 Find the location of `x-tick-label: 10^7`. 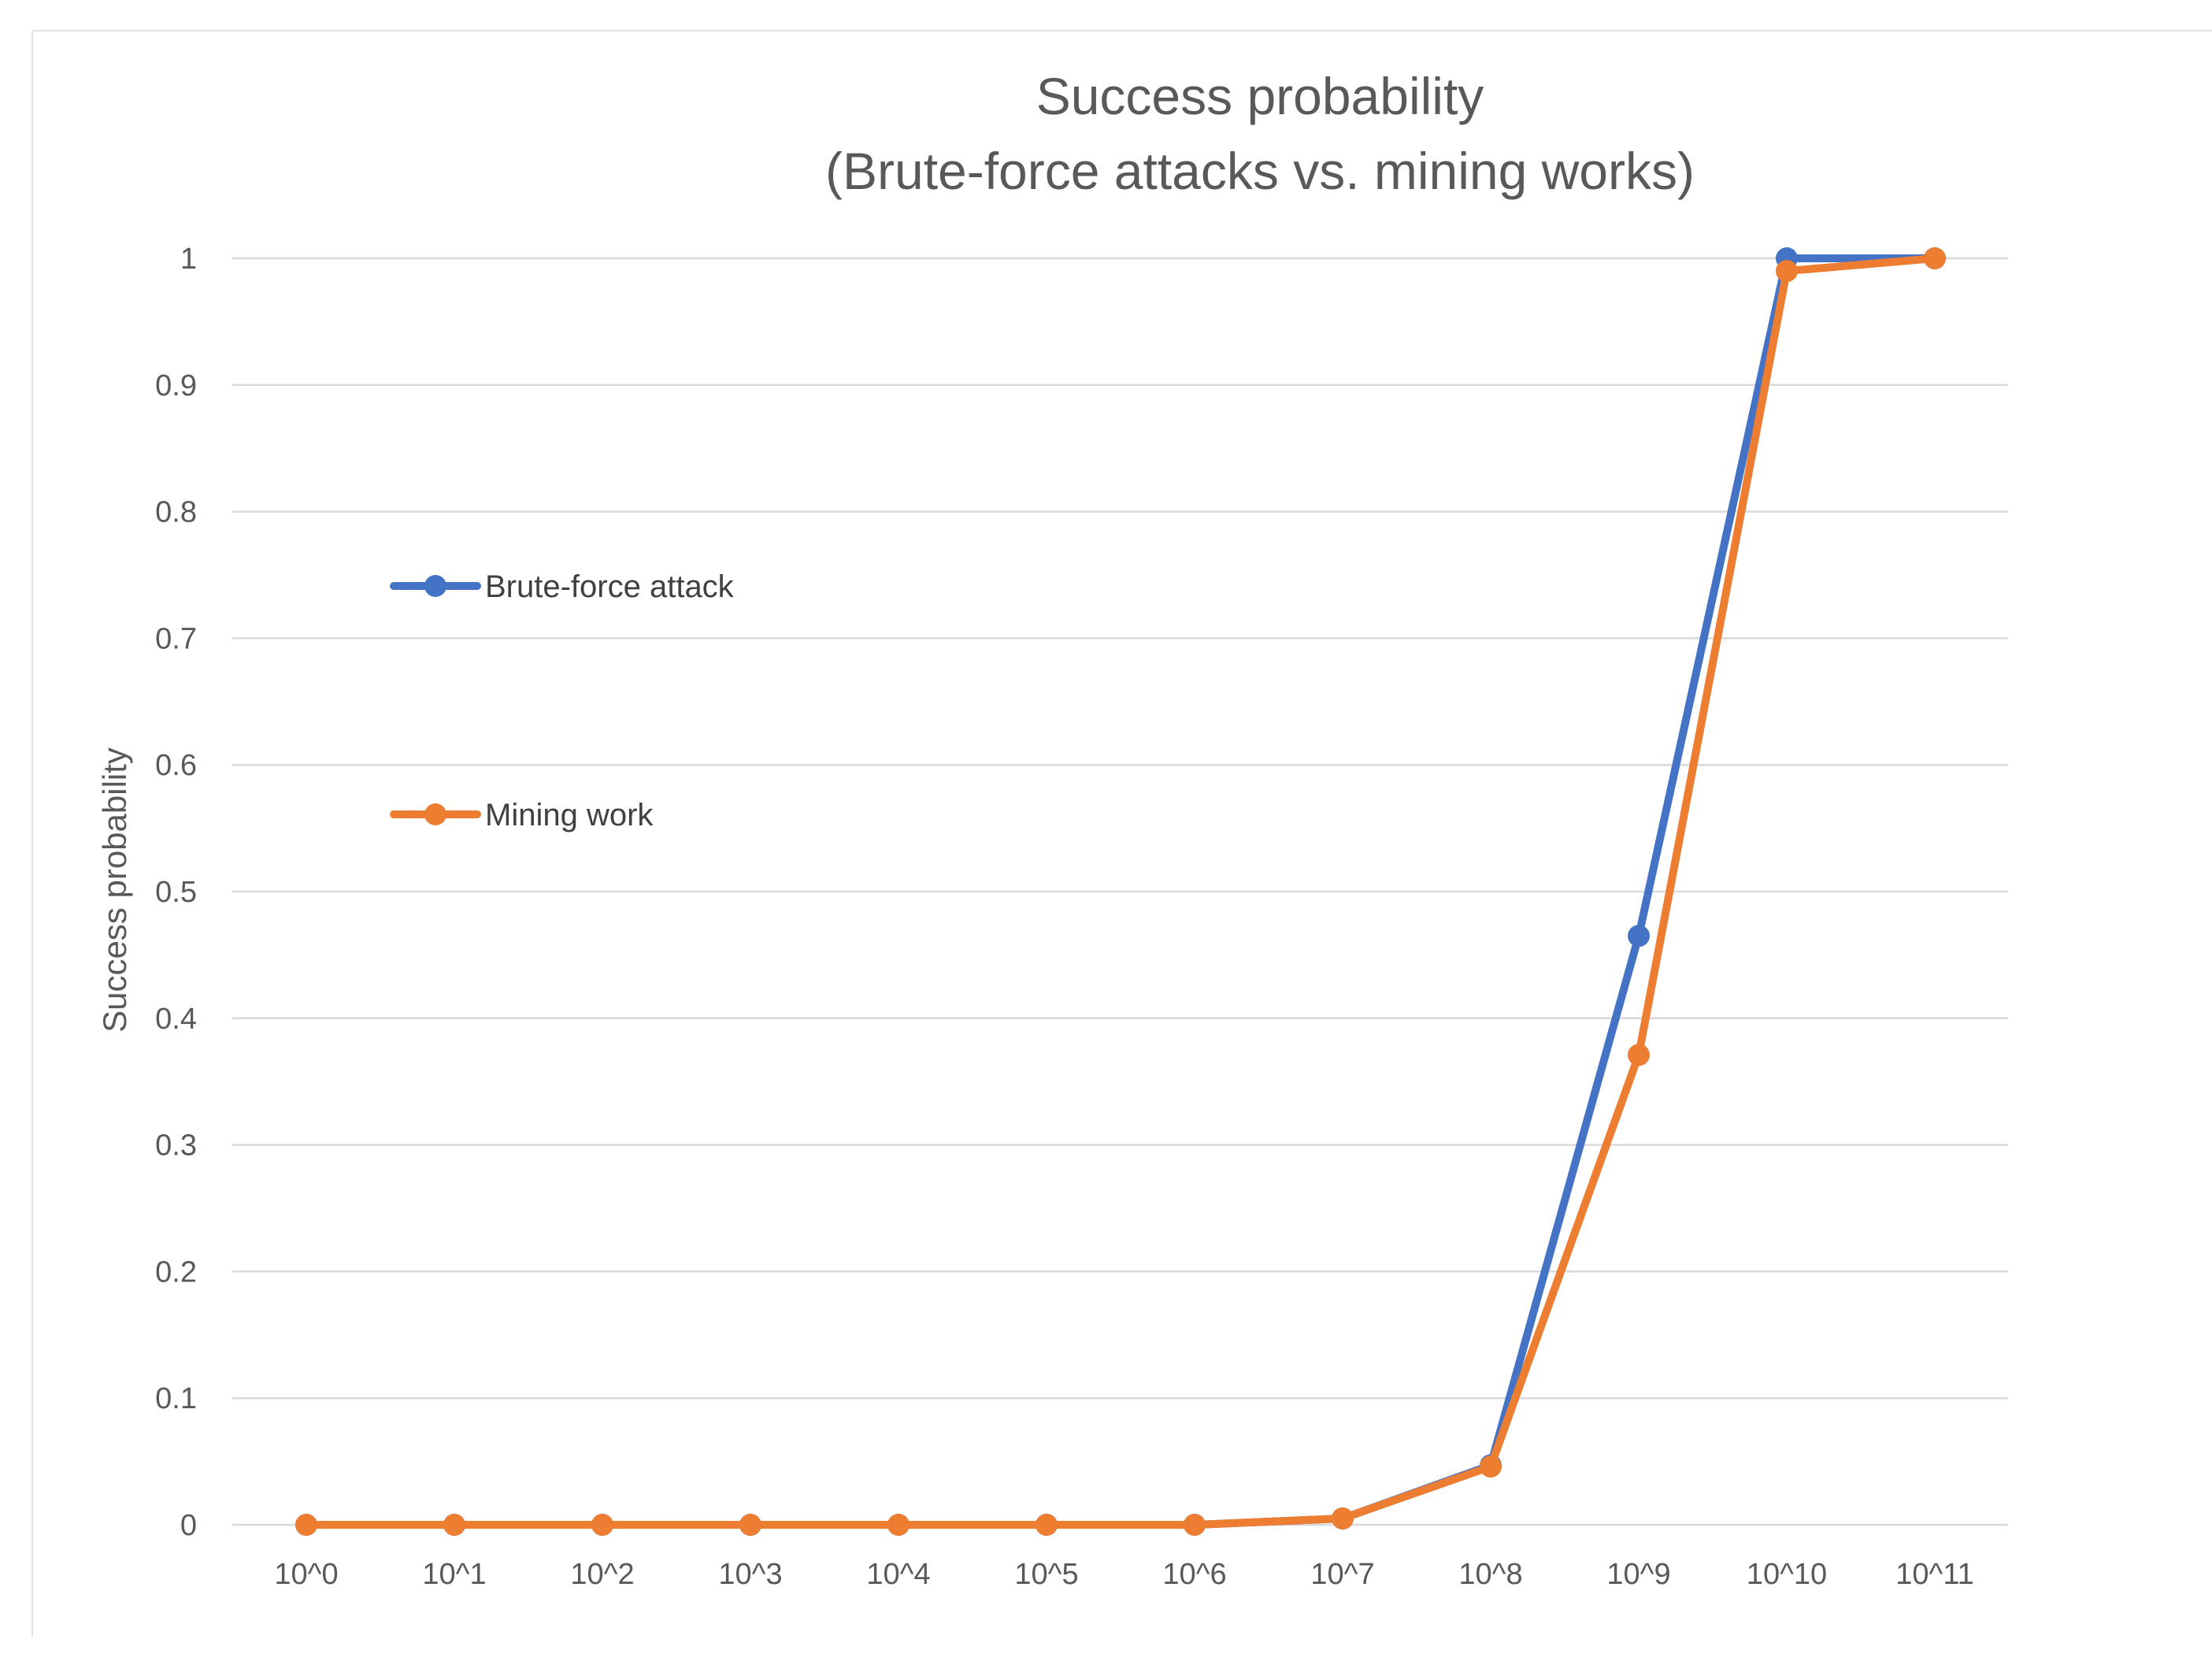

x-tick-label: 10^7 is located at coordinates (1342, 1574).